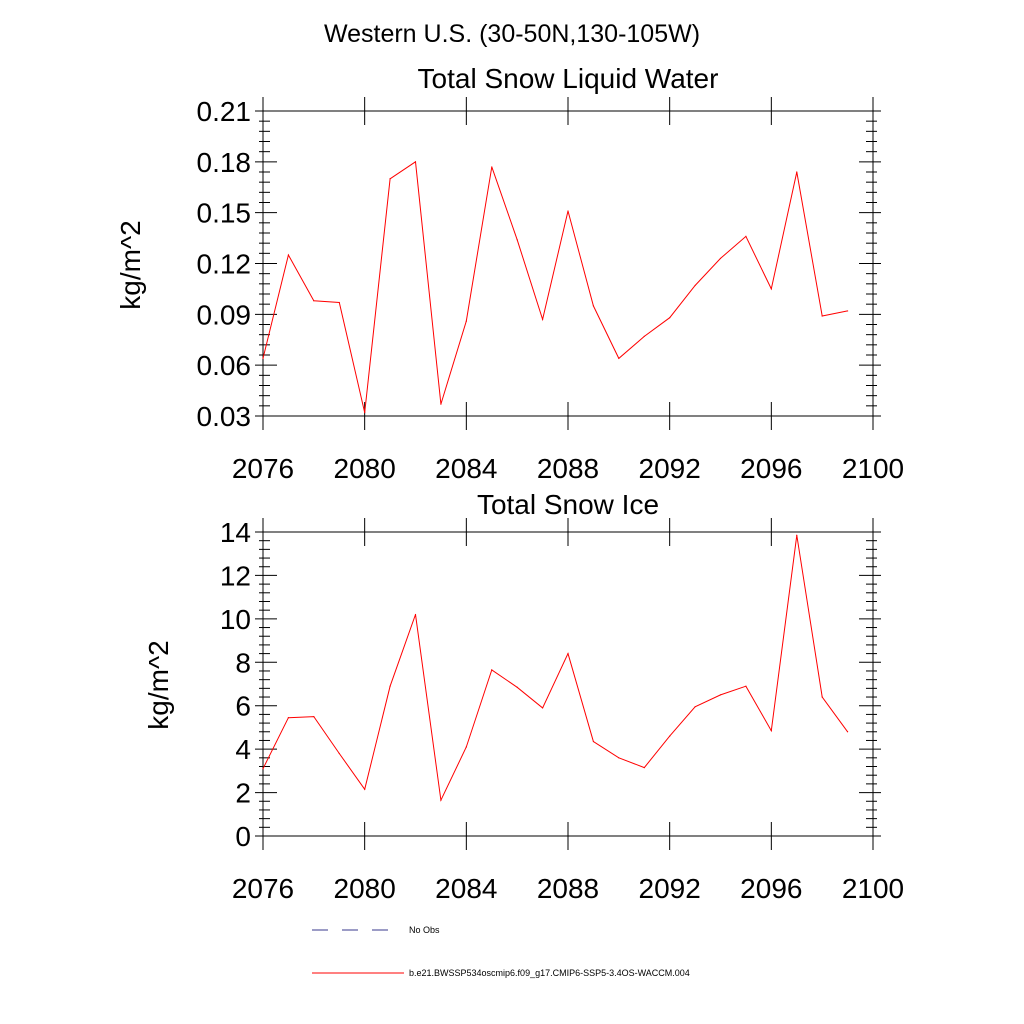  I want to click on y-tick-label: 0.15, so click(224, 213).